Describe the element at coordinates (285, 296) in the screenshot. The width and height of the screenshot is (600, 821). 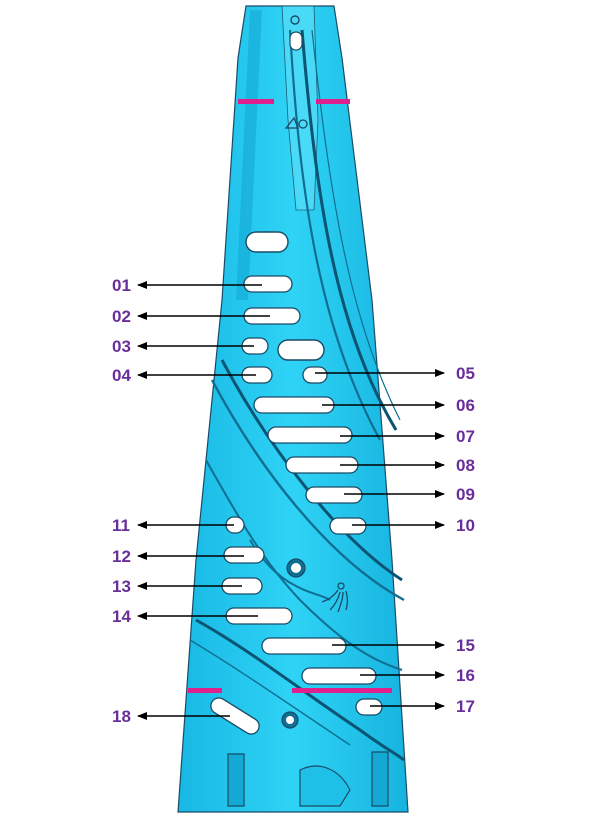
I see `raised-tabs` at that location.